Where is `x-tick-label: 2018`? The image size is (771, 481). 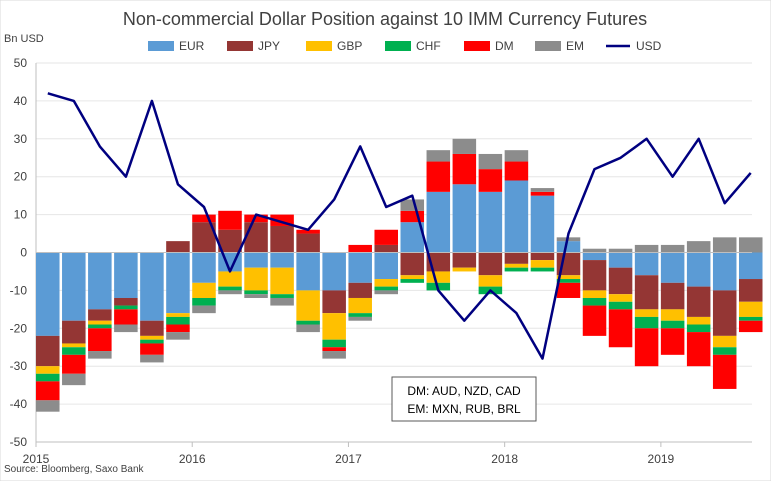 x-tick-label: 2018 is located at coordinates (504, 459).